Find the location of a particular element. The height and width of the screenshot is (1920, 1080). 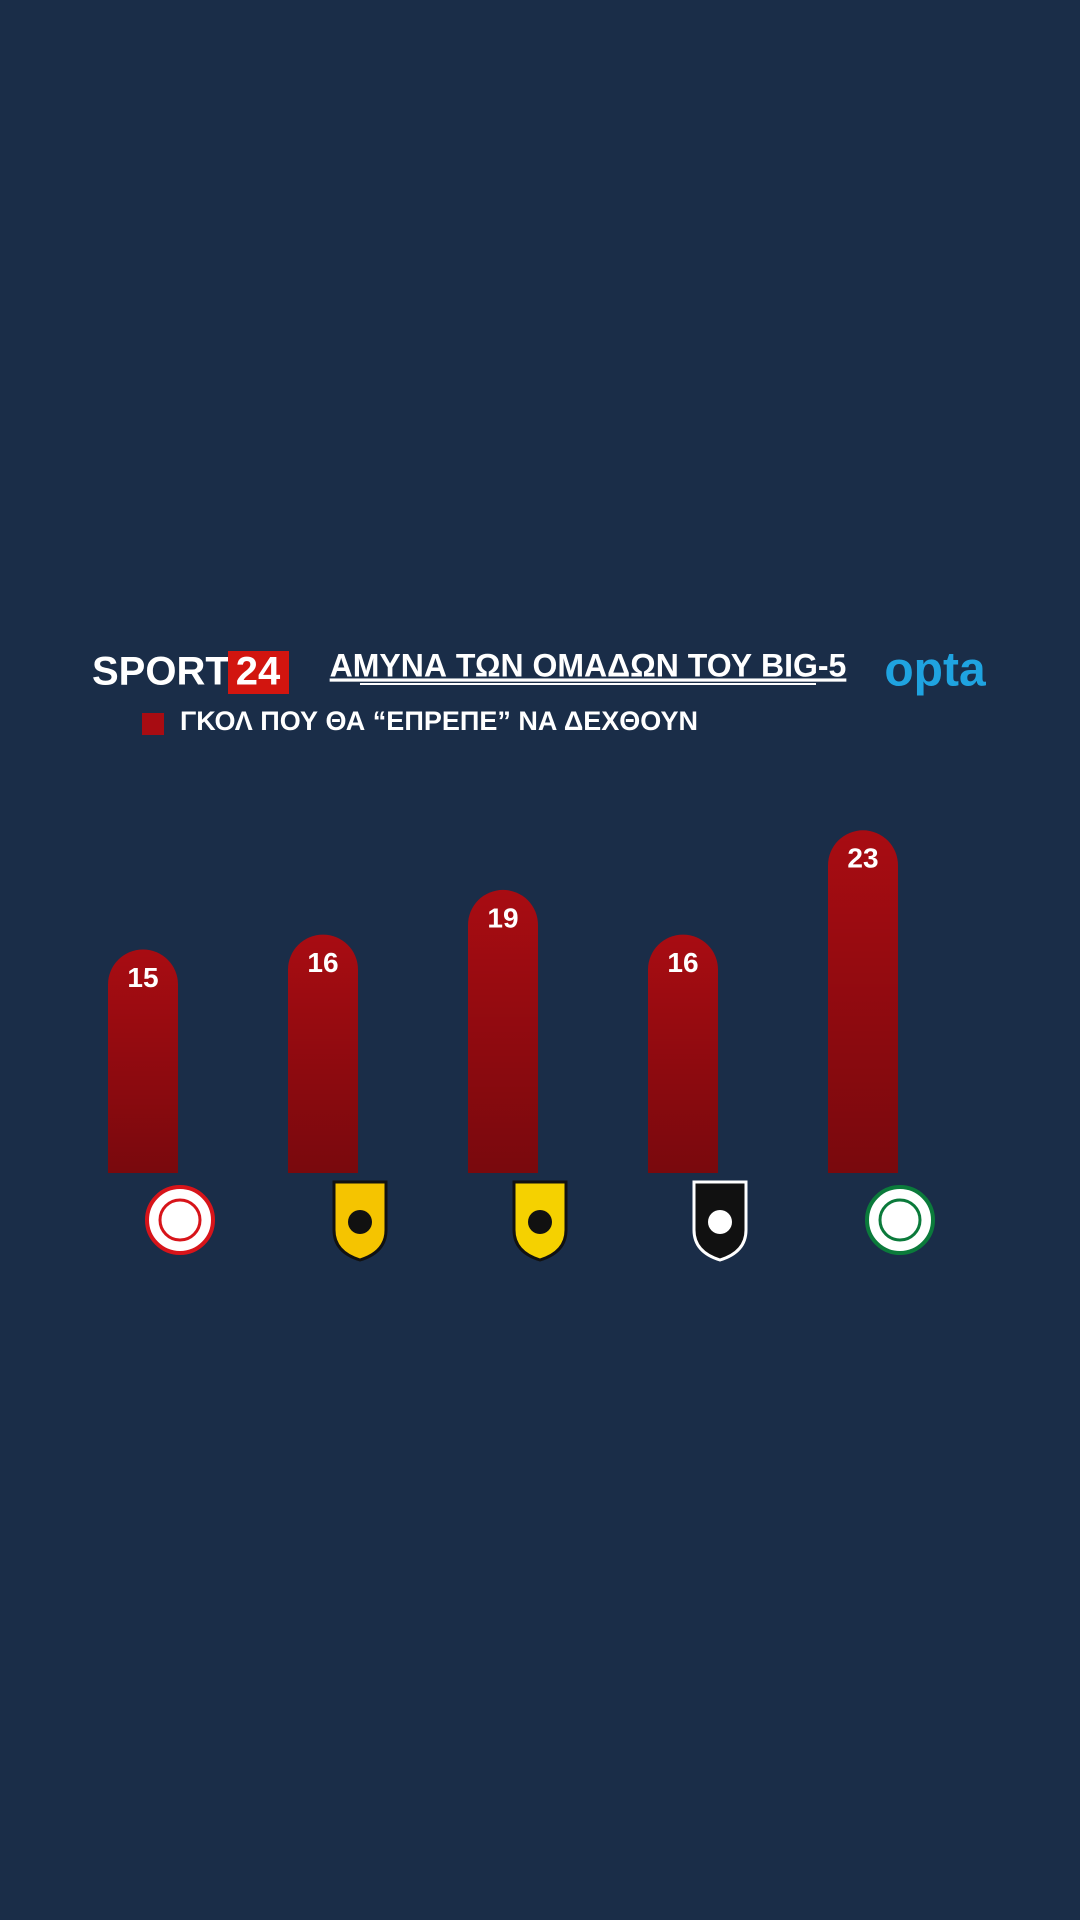

value-label: 23 is located at coordinates (862, 858).